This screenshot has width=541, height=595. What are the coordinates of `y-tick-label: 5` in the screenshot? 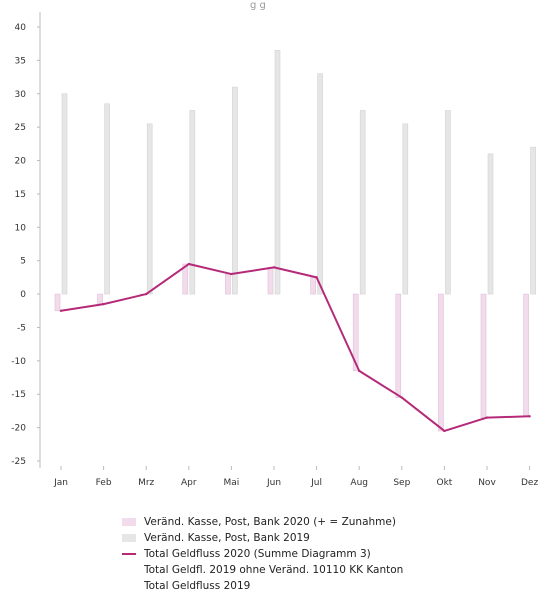 It's located at (23, 262).